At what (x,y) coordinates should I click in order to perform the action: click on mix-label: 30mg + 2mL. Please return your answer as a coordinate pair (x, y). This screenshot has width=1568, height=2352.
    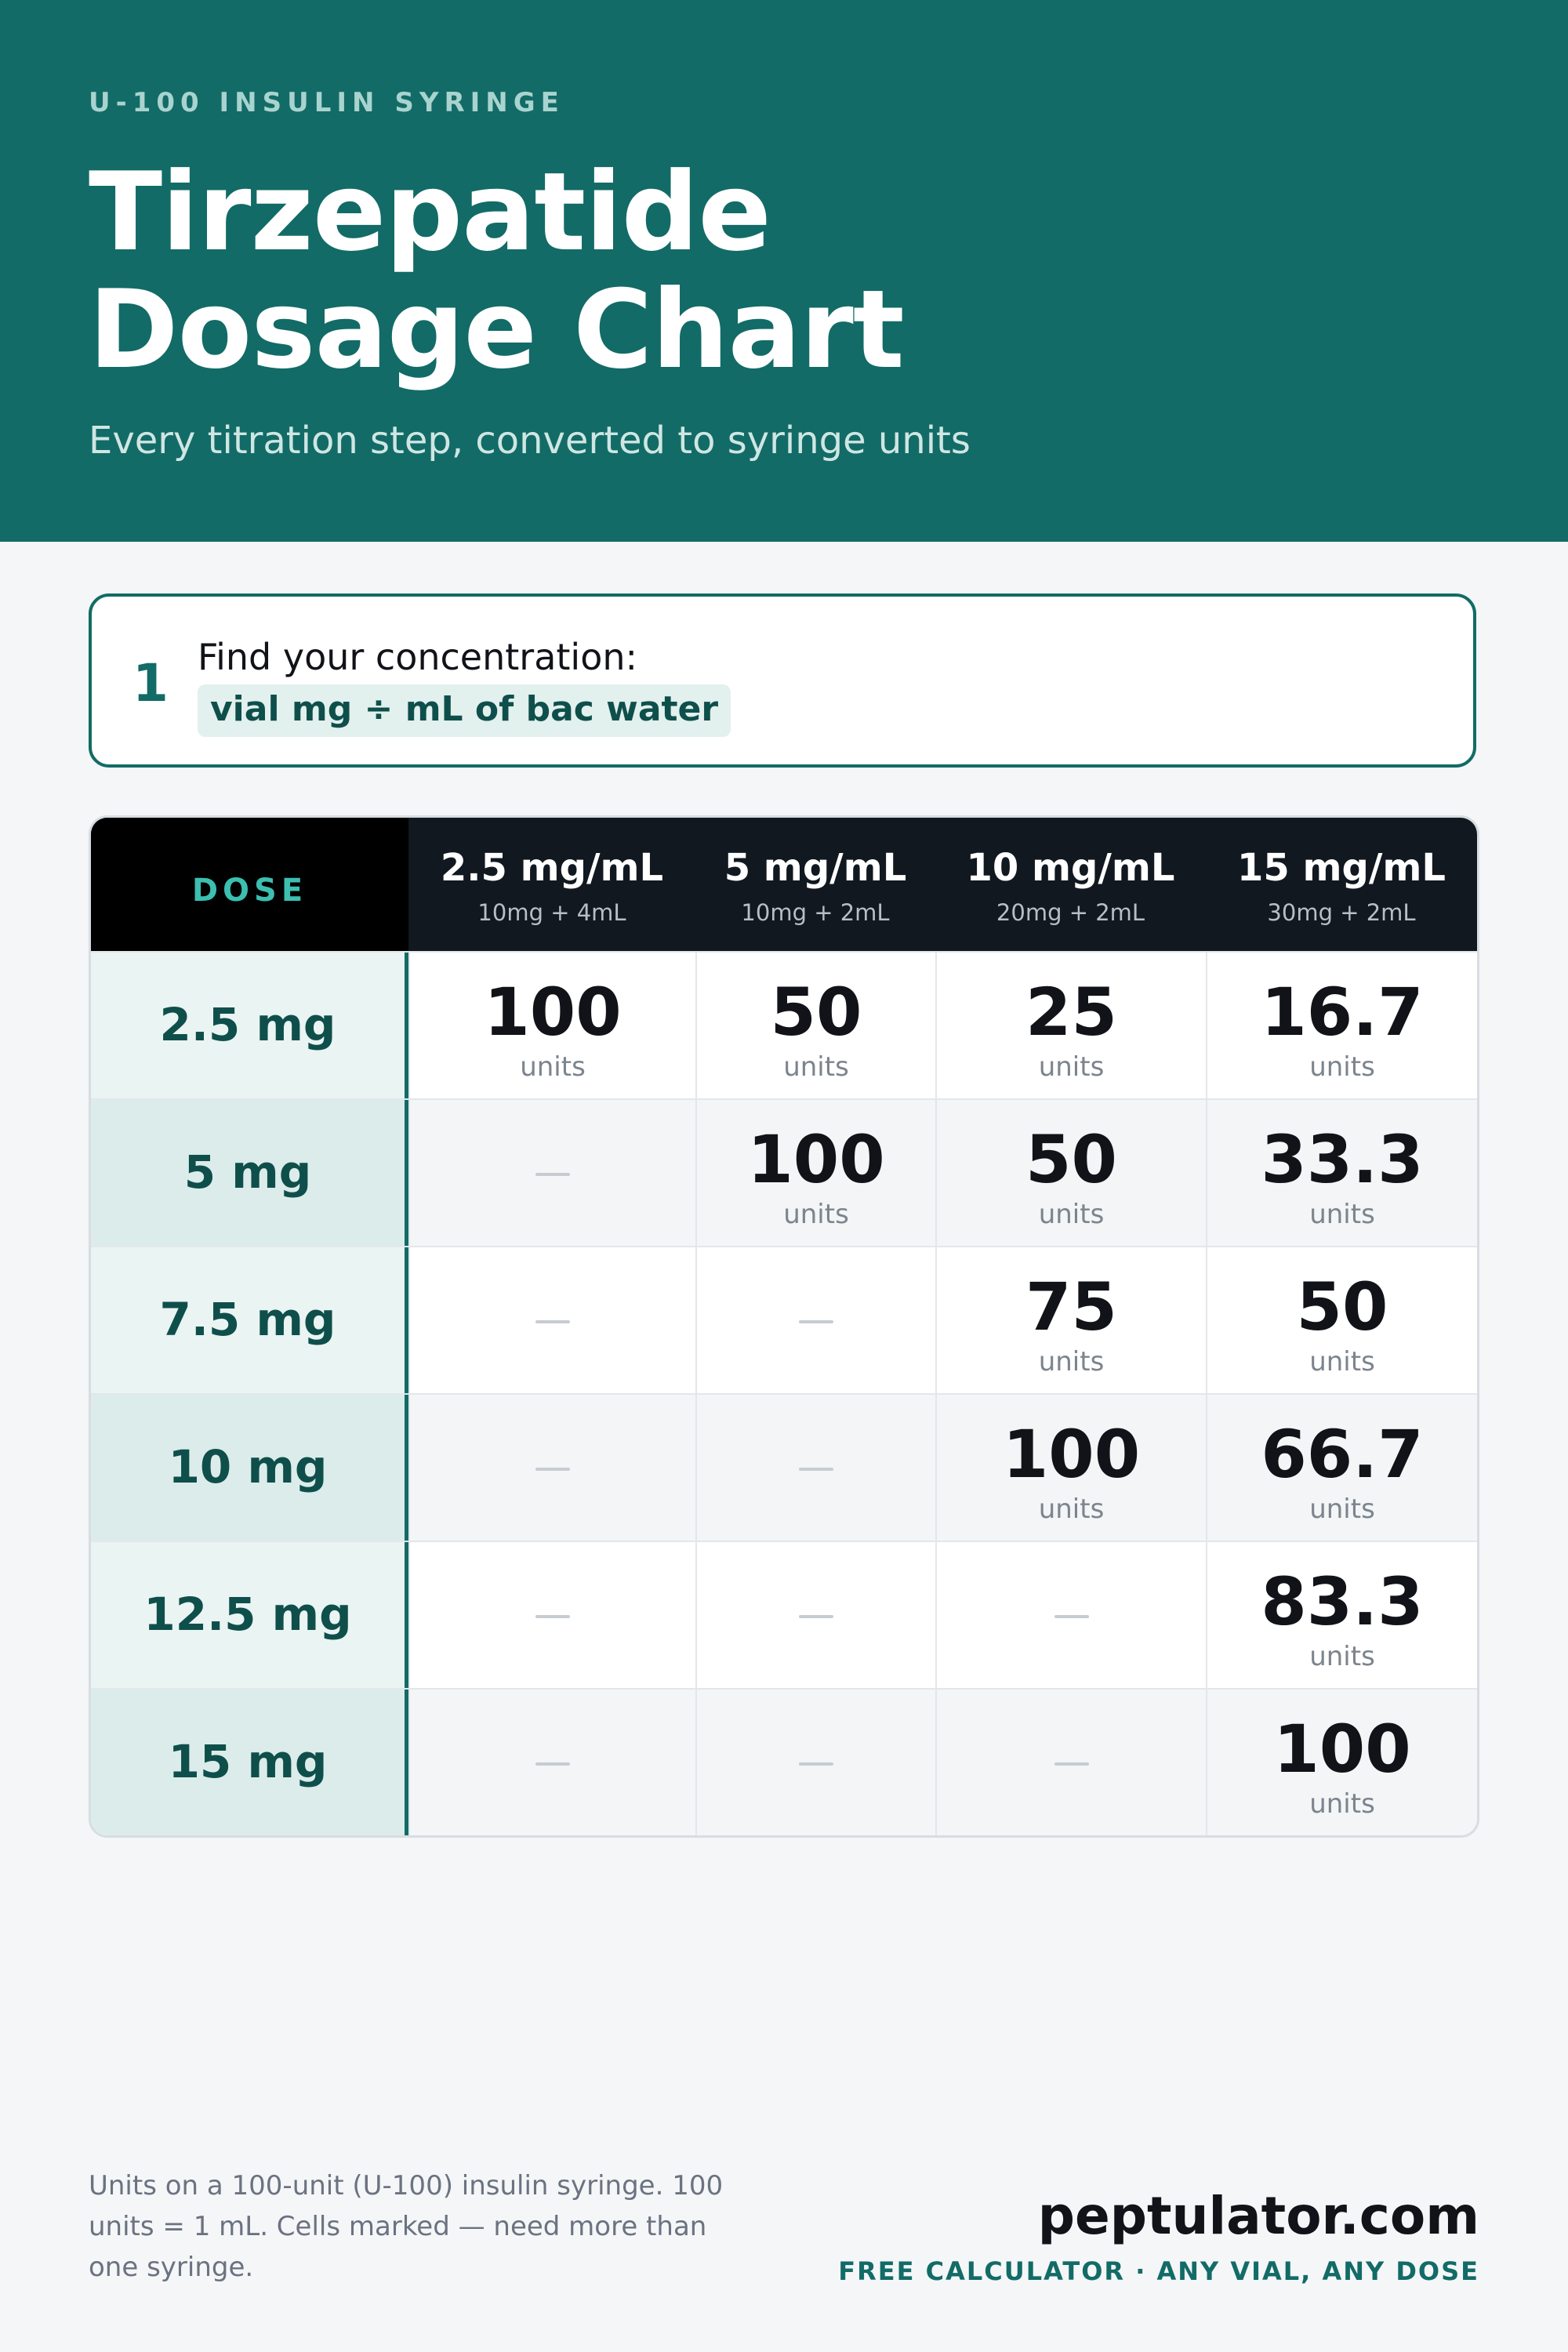
    Looking at the image, I should click on (1341, 913).